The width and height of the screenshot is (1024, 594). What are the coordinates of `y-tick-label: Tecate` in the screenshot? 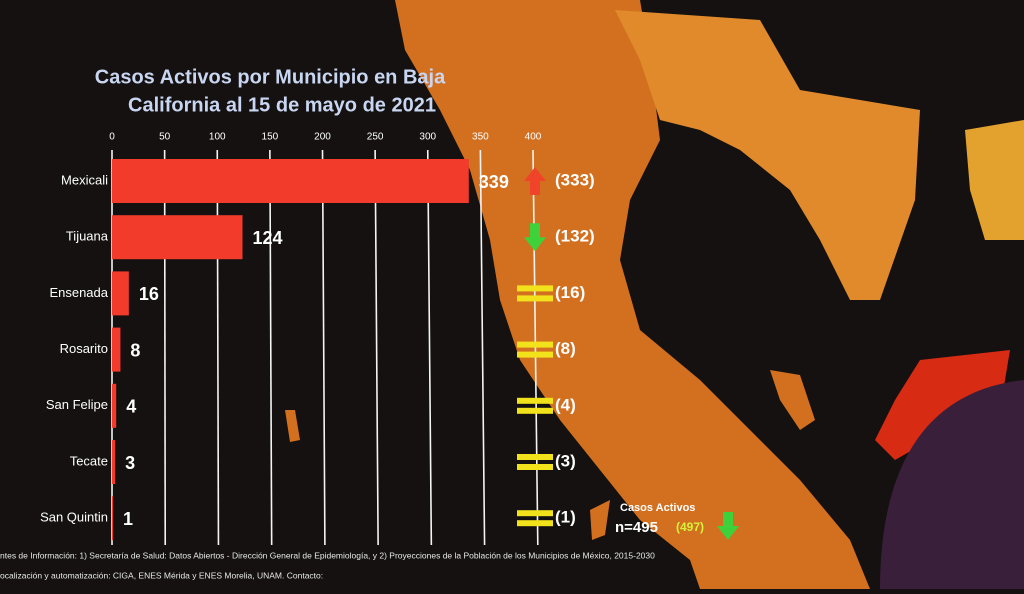 It's located at (89, 460).